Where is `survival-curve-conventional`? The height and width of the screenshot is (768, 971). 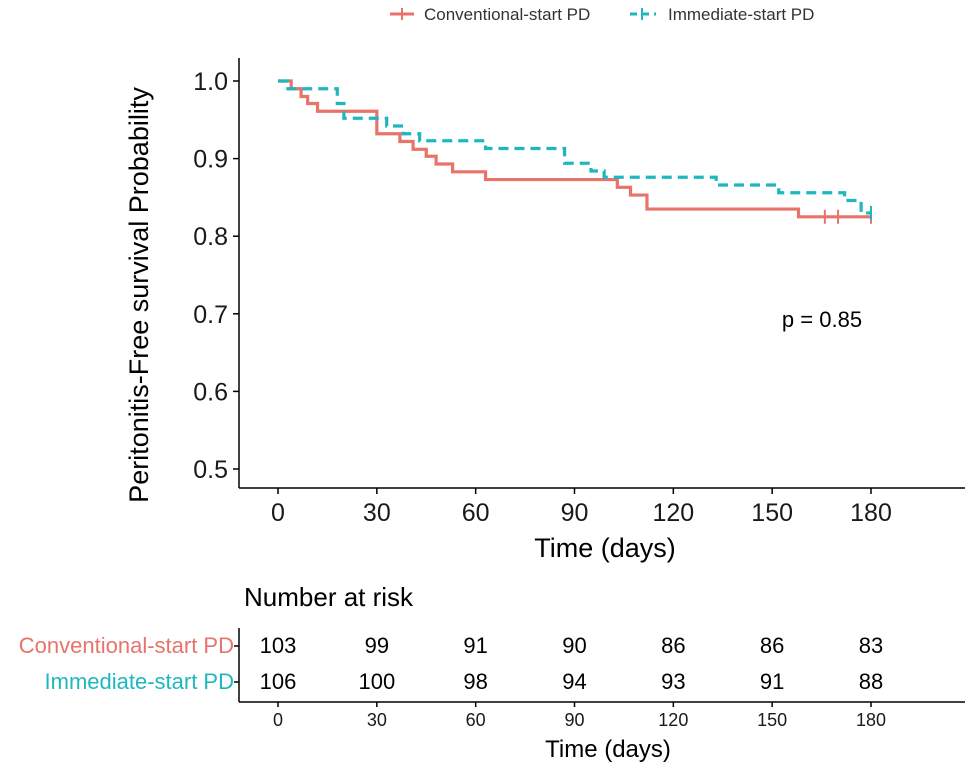
survival-curve-conventional is located at coordinates (574, 149).